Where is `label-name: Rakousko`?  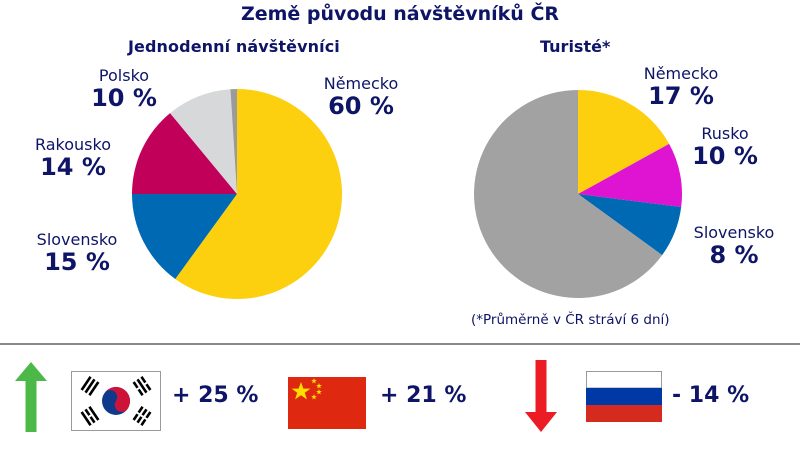 label-name: Rakousko is located at coordinates (72, 144).